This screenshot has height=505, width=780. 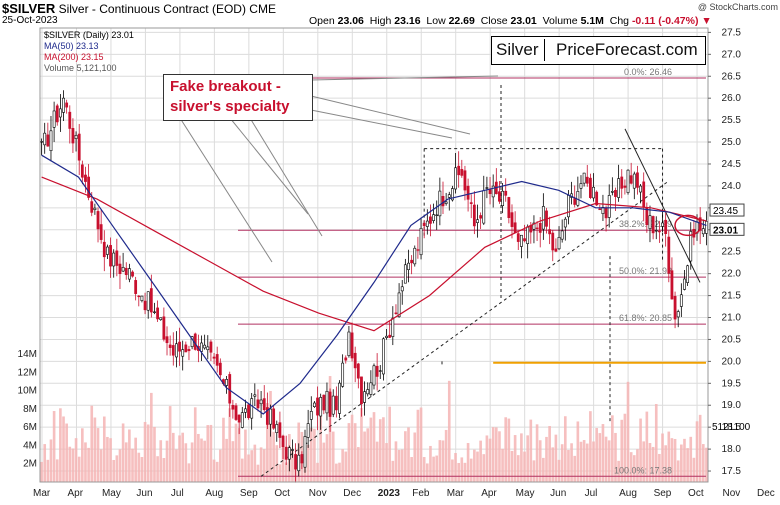 I want to click on price-tick-label: 20.5, so click(x=732, y=339).